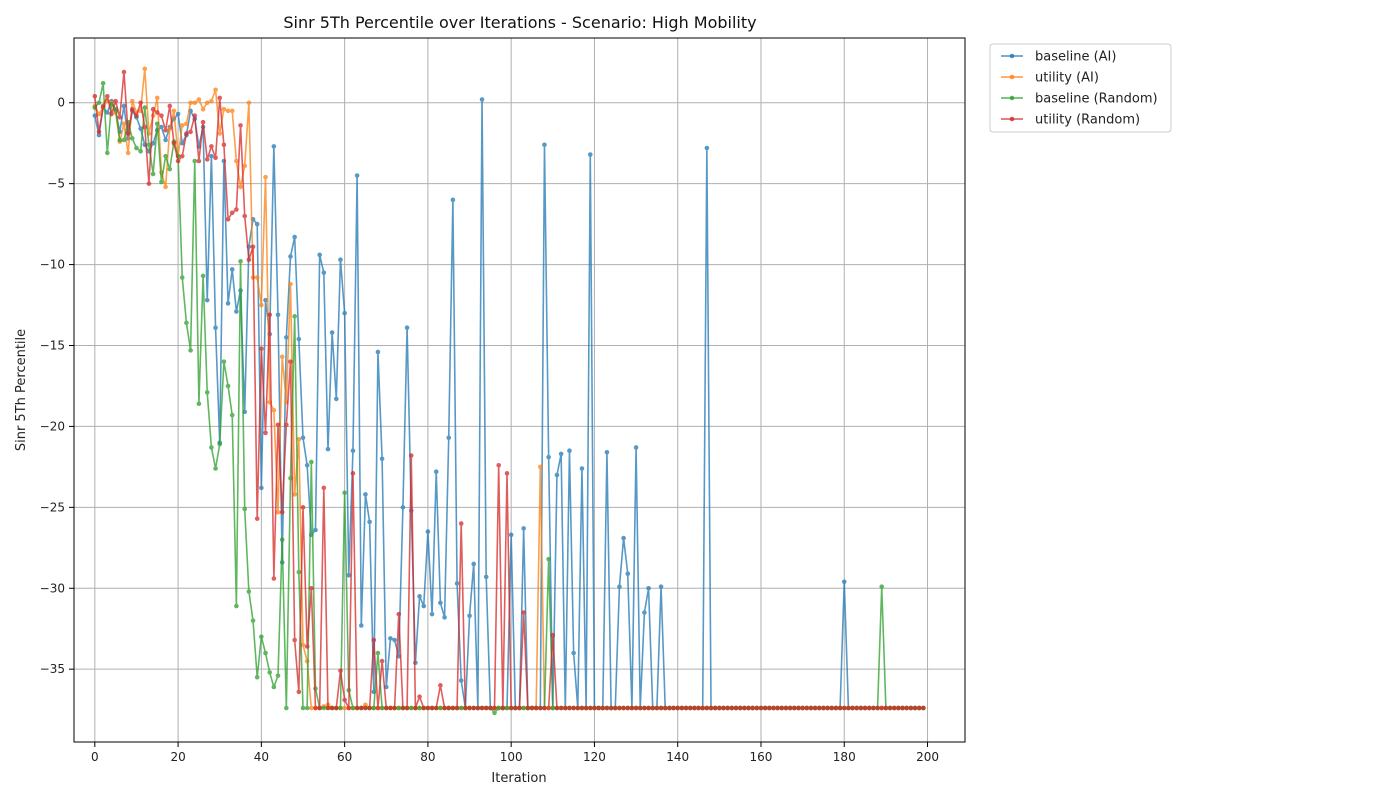 The width and height of the screenshot is (1400, 800). What do you see at coordinates (52, 265) in the screenshot?
I see `y-tick-label-2: −10` at bounding box center [52, 265].